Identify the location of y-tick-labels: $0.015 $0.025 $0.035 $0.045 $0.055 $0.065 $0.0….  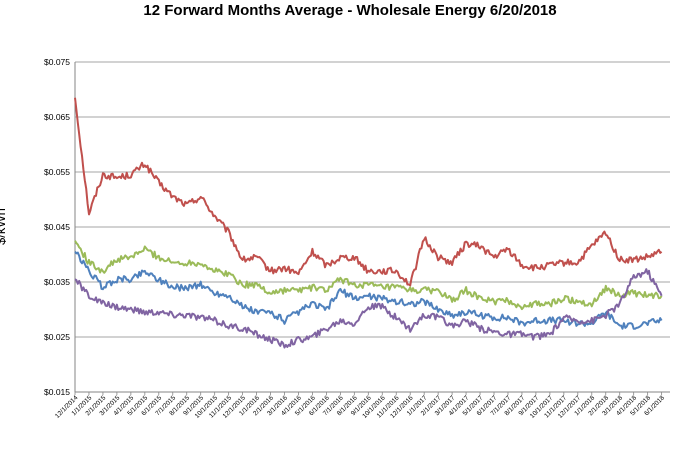
(57, 227).